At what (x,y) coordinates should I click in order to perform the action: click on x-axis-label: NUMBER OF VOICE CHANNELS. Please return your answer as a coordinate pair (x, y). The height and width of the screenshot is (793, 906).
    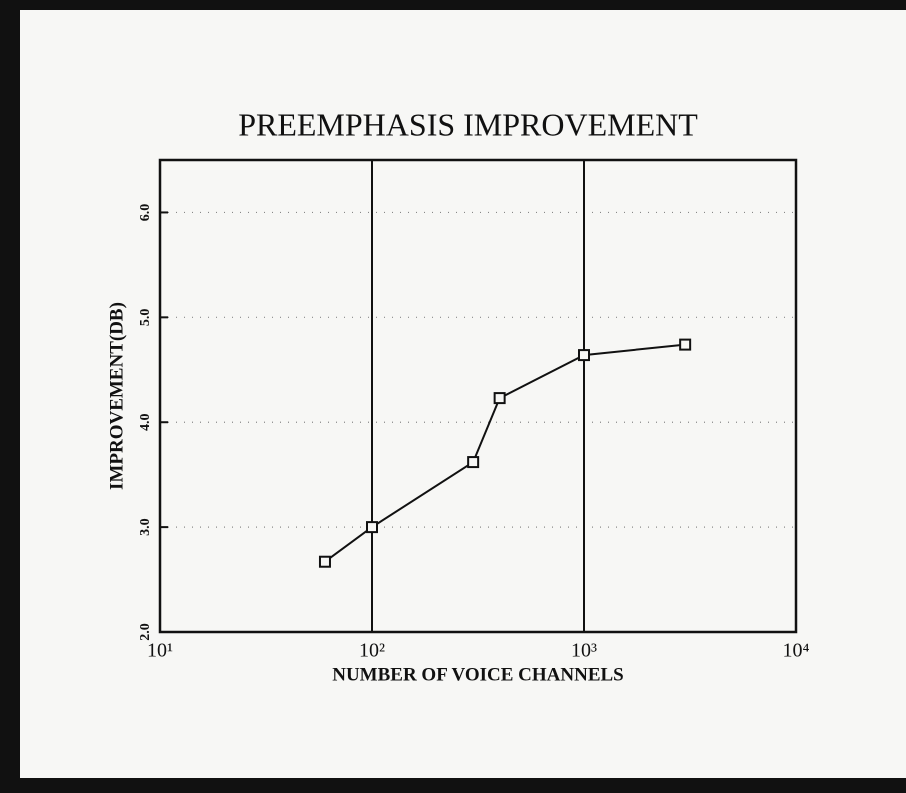
    Looking at the image, I should click on (478, 674).